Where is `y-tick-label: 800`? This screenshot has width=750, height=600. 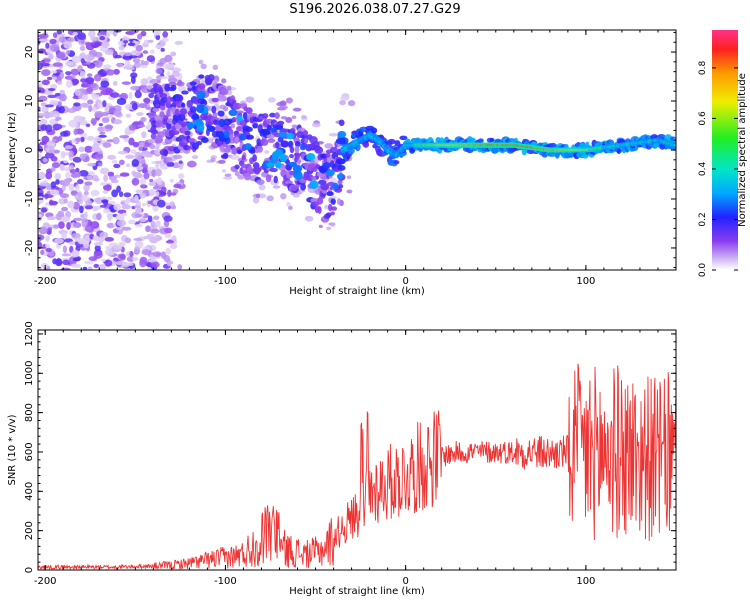 y-tick-label: 800 is located at coordinates (29, 412).